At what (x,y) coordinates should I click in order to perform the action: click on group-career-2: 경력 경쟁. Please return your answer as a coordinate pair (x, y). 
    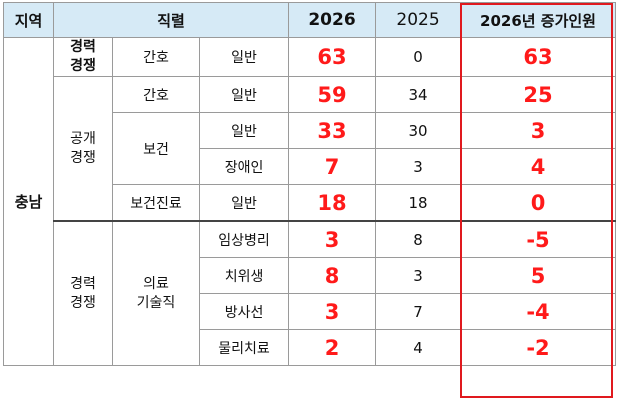
    Looking at the image, I should click on (83, 293).